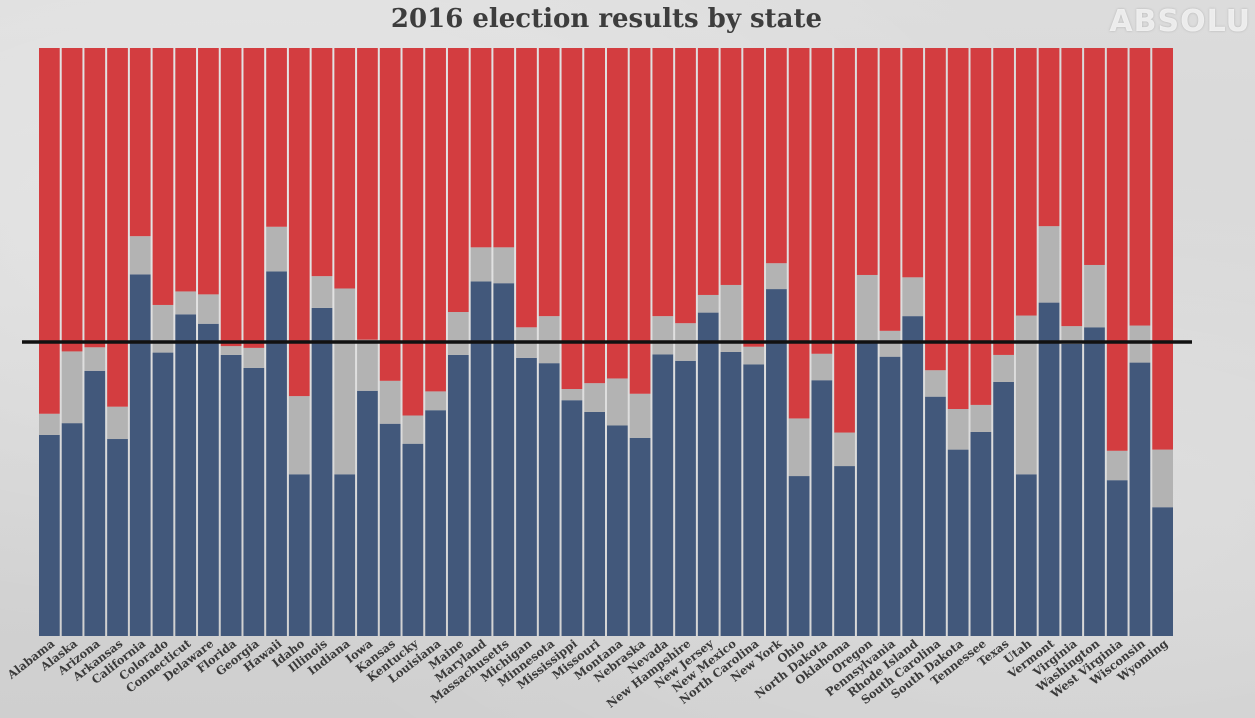 The height and width of the screenshot is (718, 1255). Describe the element at coordinates (1140, 344) in the screenshot. I see `bar-other-wisconsin` at that location.